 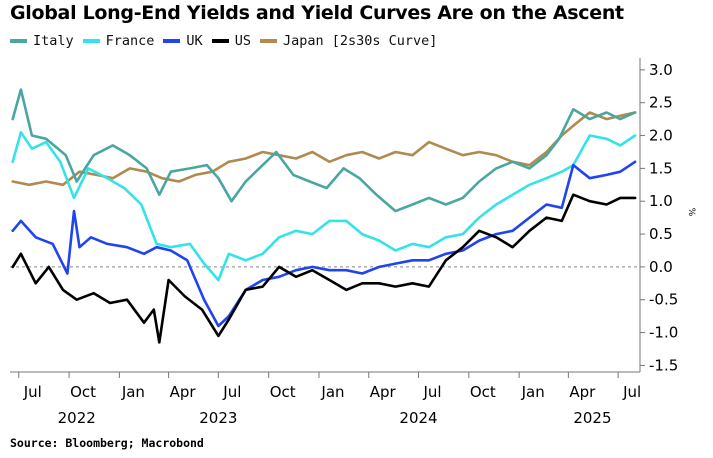 I want to click on y-tick-label: 1.5, so click(x=661, y=168).